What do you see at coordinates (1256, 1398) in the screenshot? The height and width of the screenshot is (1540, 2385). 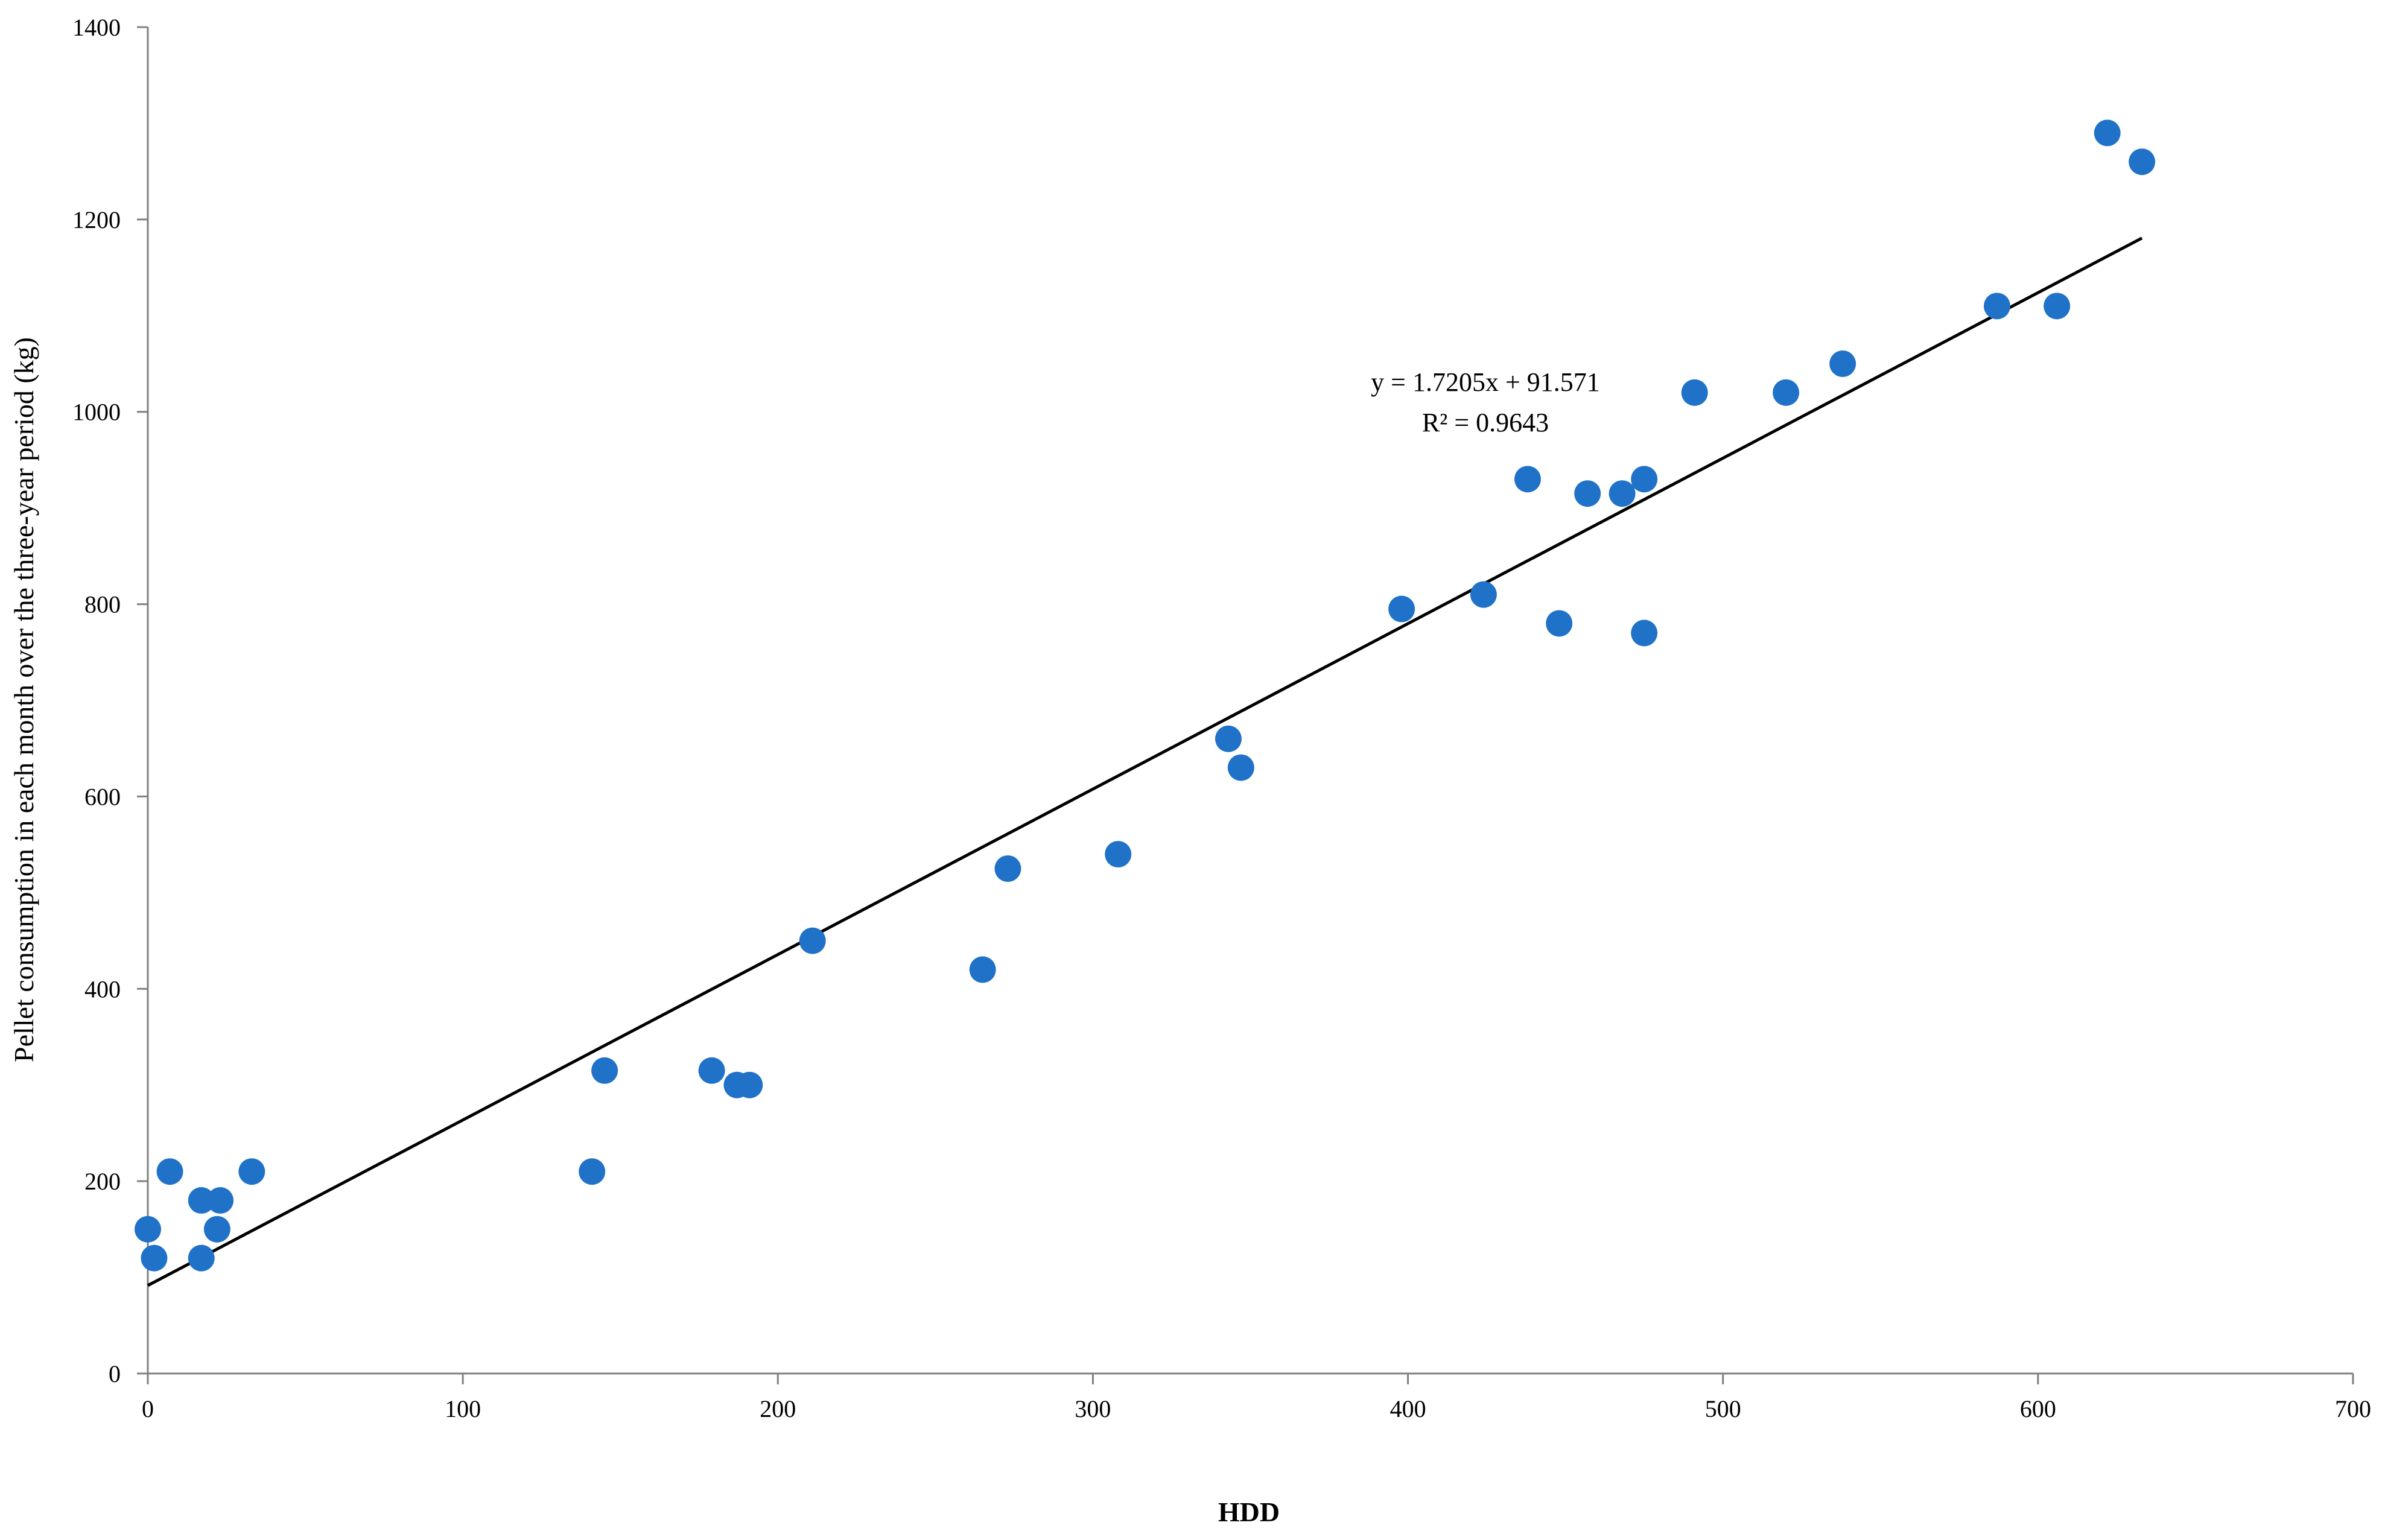 I see `x-ticks: 0 100 200 300 400 500 600 700` at bounding box center [1256, 1398].